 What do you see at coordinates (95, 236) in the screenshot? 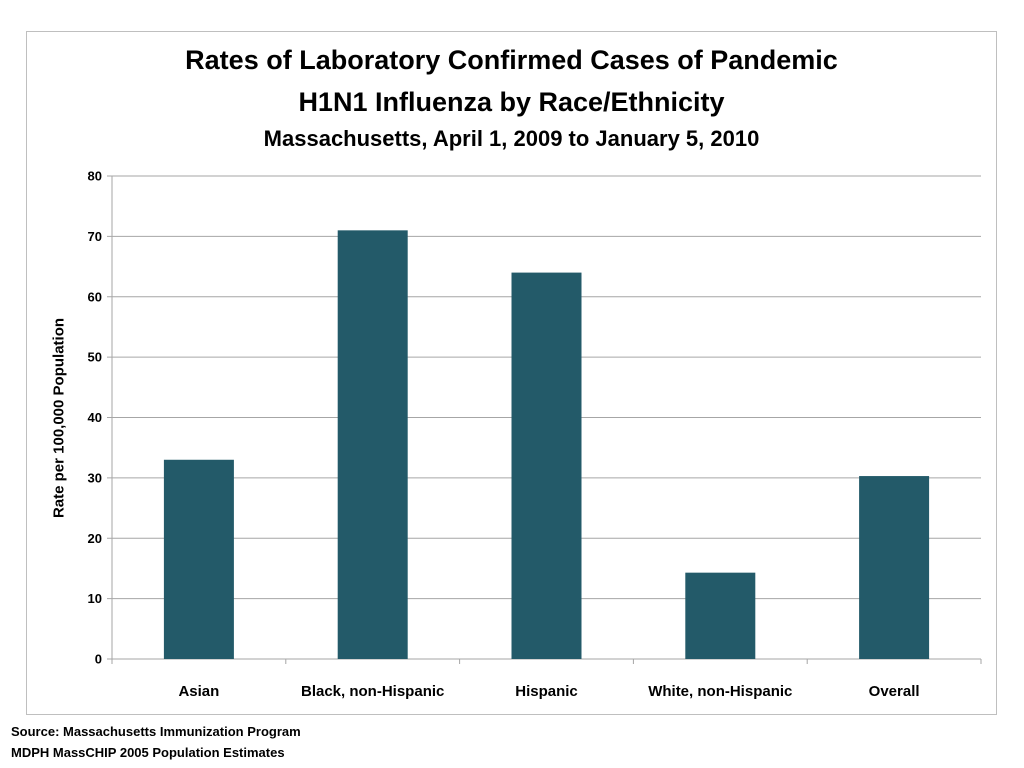
I see `y-tick-label: 70` at bounding box center [95, 236].